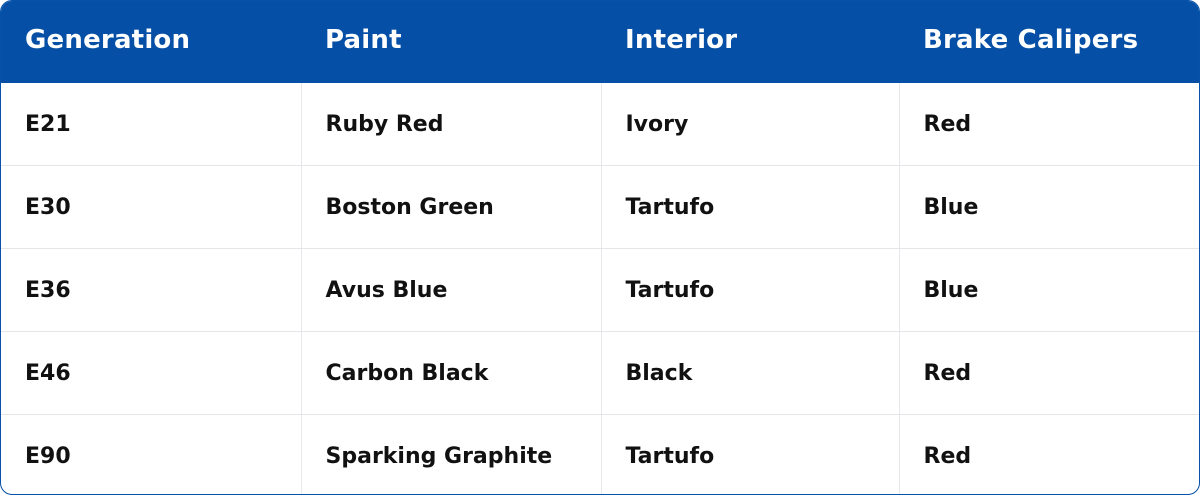 The height and width of the screenshot is (495, 1200). I want to click on cell-paint: Sparking Graphite, so click(451, 454).